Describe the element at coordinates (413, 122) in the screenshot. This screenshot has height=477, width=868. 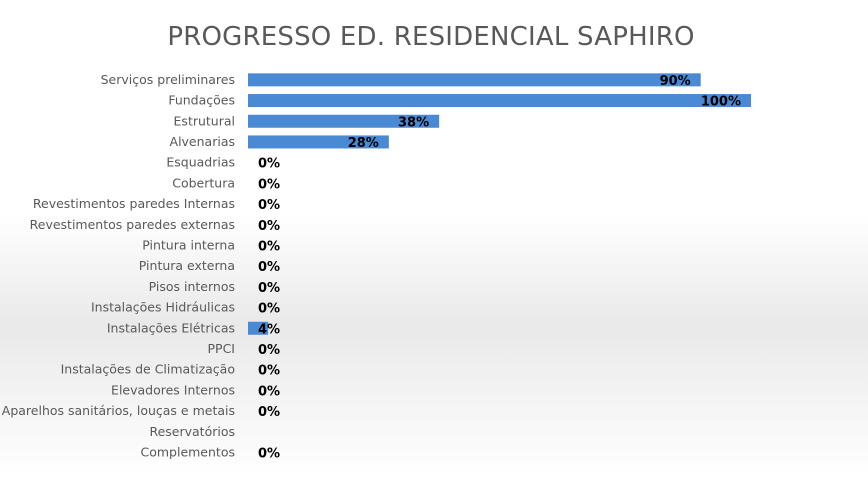
I see `data-label: 38%` at that location.